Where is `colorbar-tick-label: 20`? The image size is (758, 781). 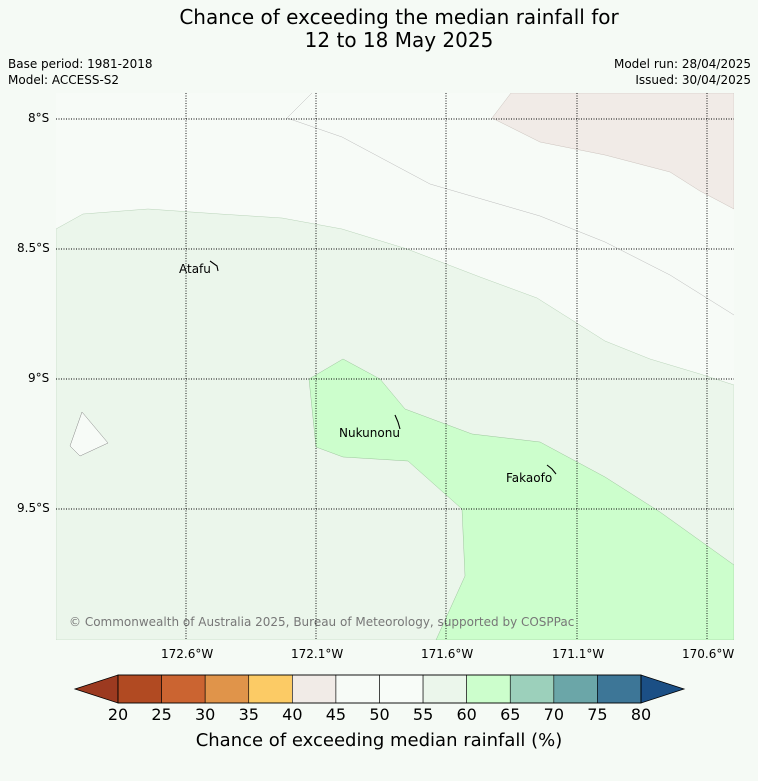
colorbar-tick-label: 20 is located at coordinates (118, 714).